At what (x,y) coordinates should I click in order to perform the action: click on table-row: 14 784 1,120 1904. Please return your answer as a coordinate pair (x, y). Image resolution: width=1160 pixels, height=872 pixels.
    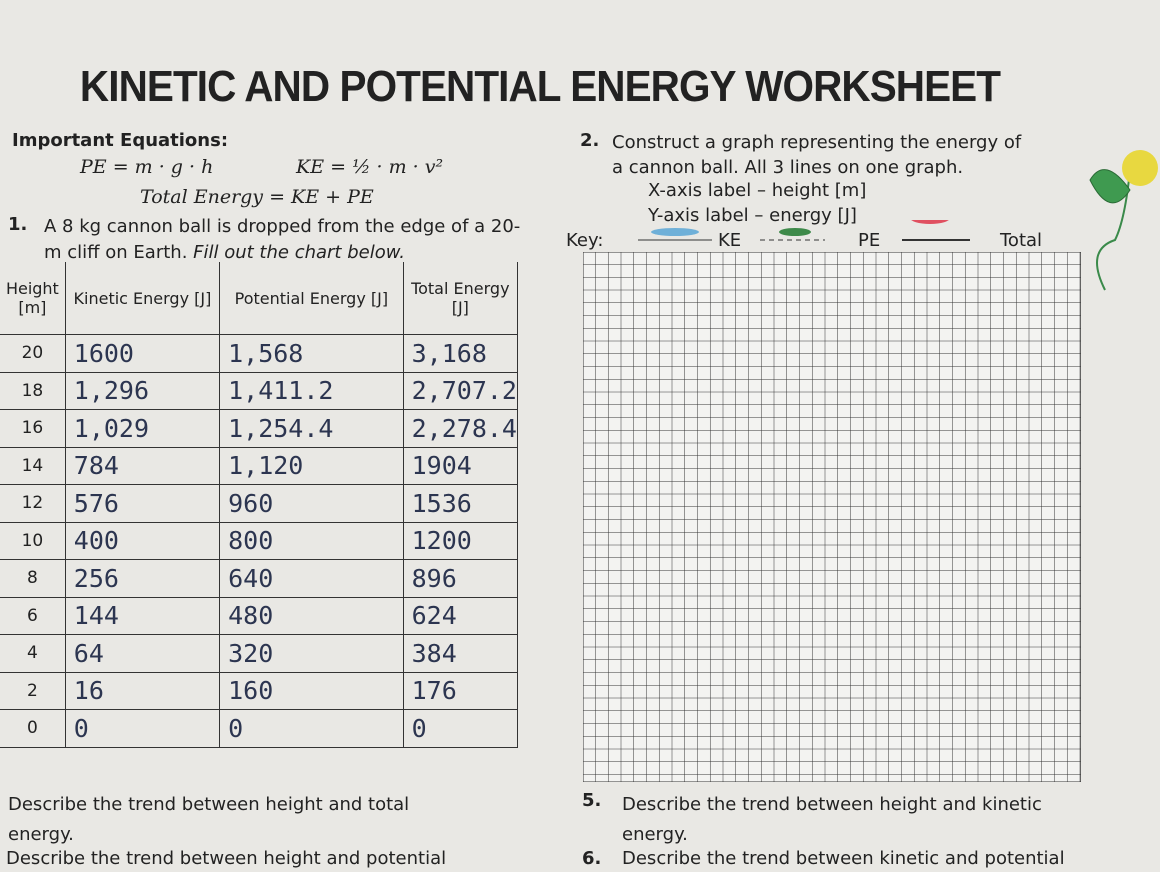
    Looking at the image, I should click on (259, 465).